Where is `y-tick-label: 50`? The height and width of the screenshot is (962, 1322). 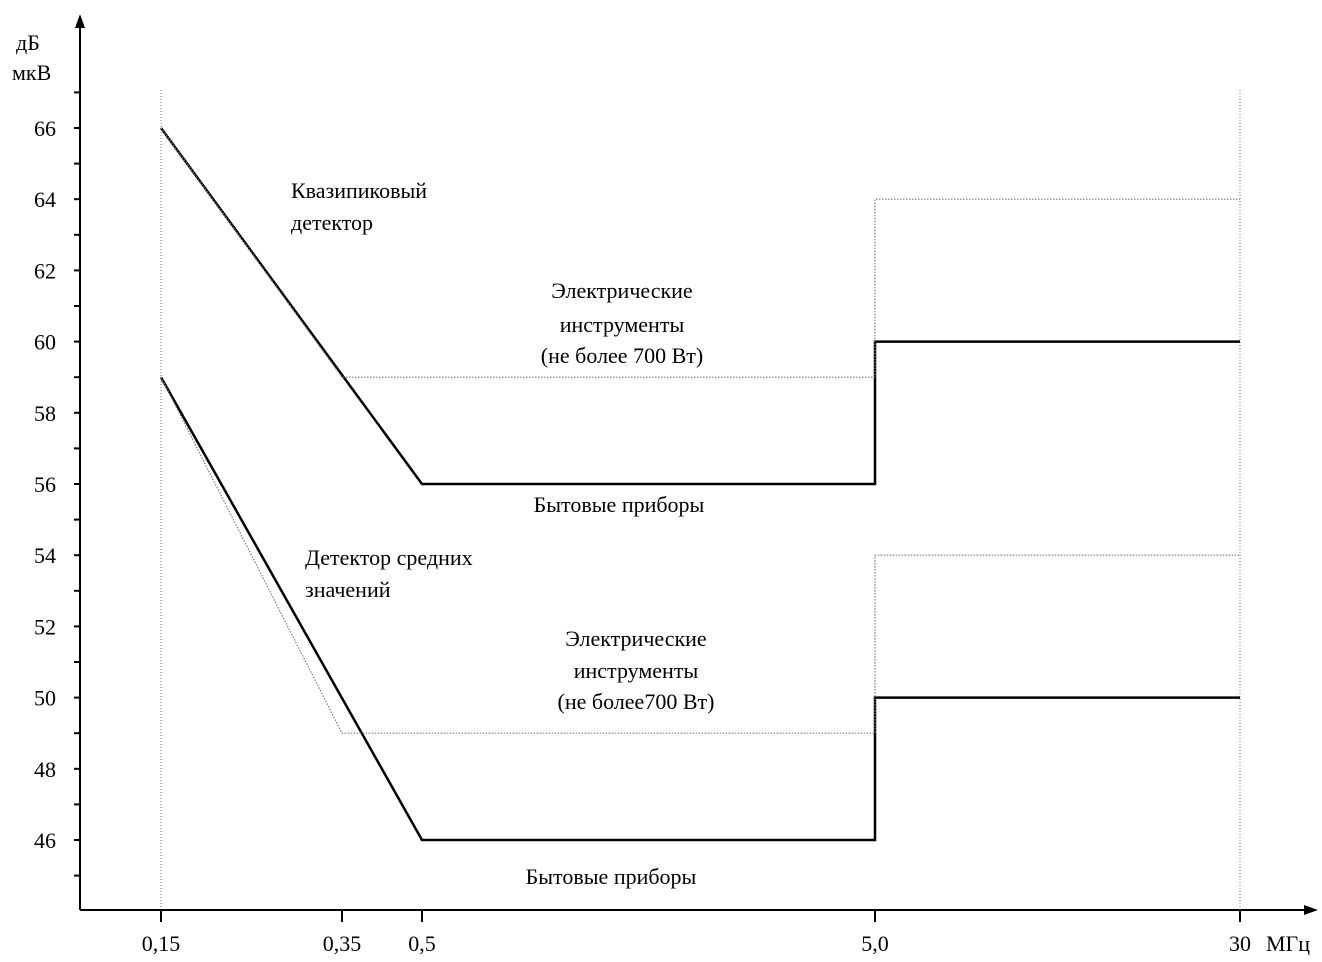
y-tick-label: 50 is located at coordinates (45, 698).